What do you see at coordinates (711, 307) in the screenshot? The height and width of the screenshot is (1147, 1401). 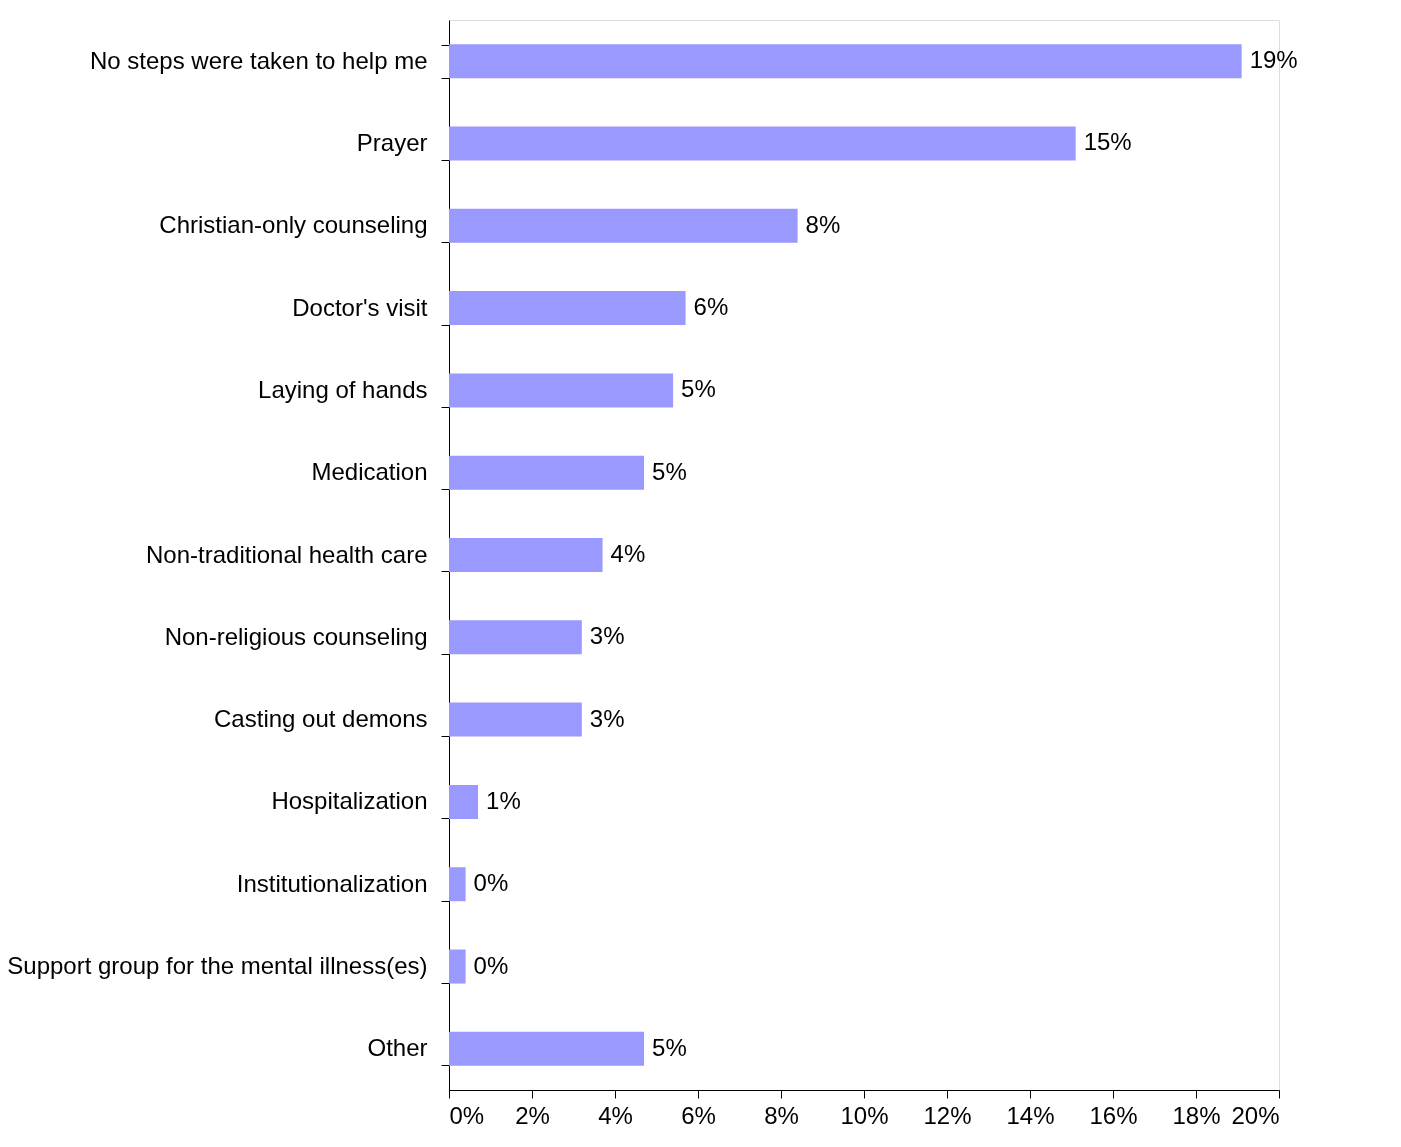 I see `data-label: 6%` at bounding box center [711, 307].